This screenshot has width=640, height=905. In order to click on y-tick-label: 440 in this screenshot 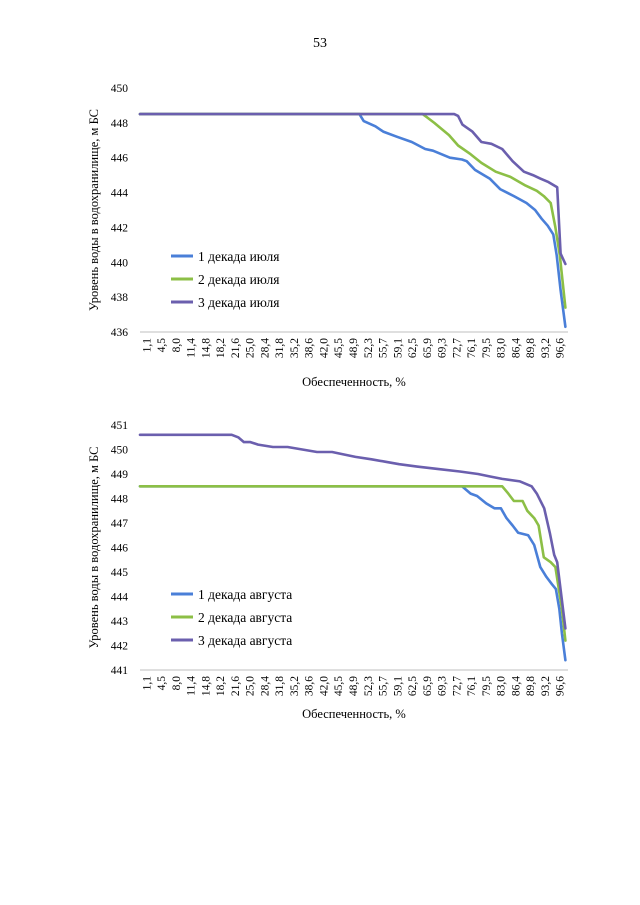, I will do `click(120, 263)`.